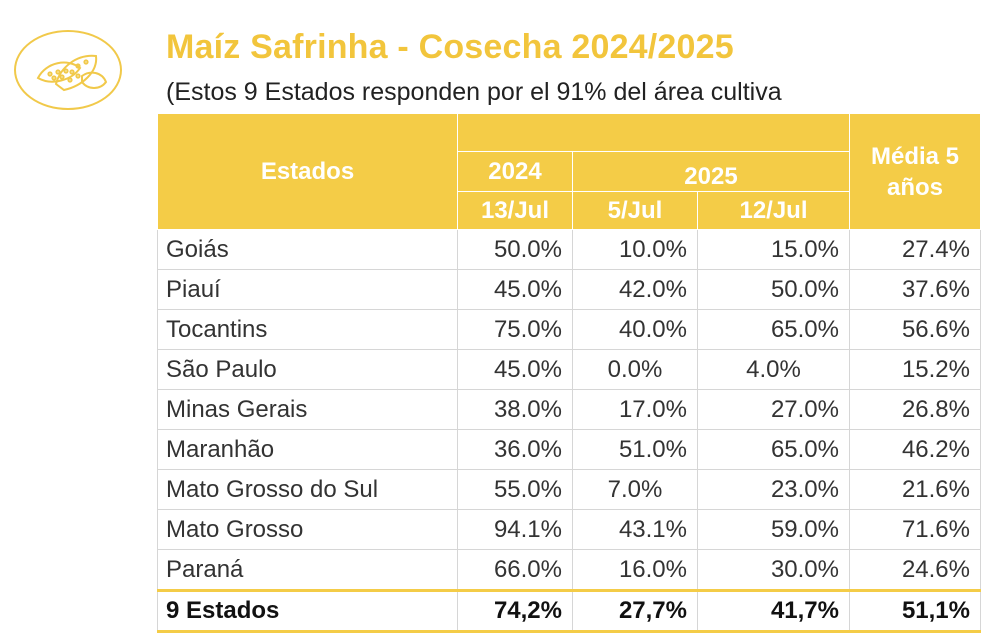  Describe the element at coordinates (307, 289) in the screenshot. I see `cell-estado: Piauí` at that location.